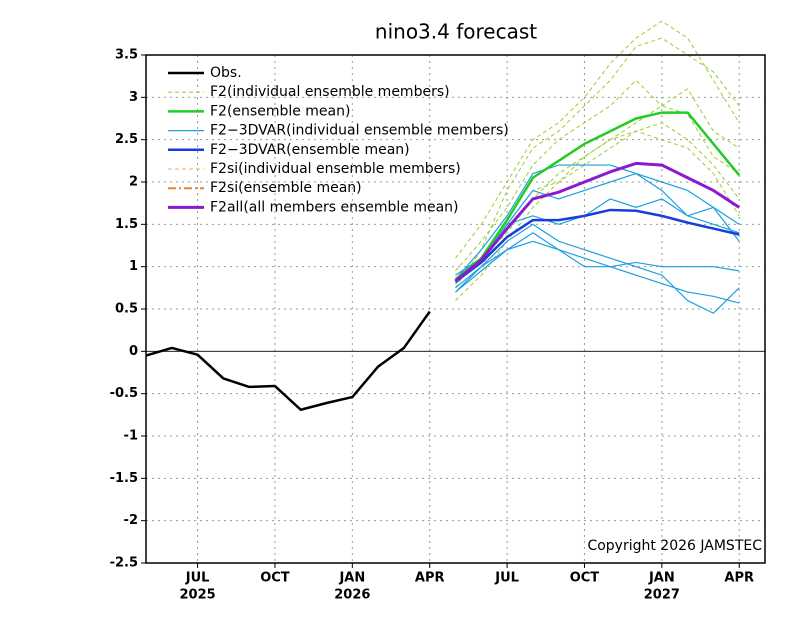 Image resolution: width=800 pixels, height=618 pixels. I want to click on legend-label: F2all(all members ensemble mean), so click(334, 207).